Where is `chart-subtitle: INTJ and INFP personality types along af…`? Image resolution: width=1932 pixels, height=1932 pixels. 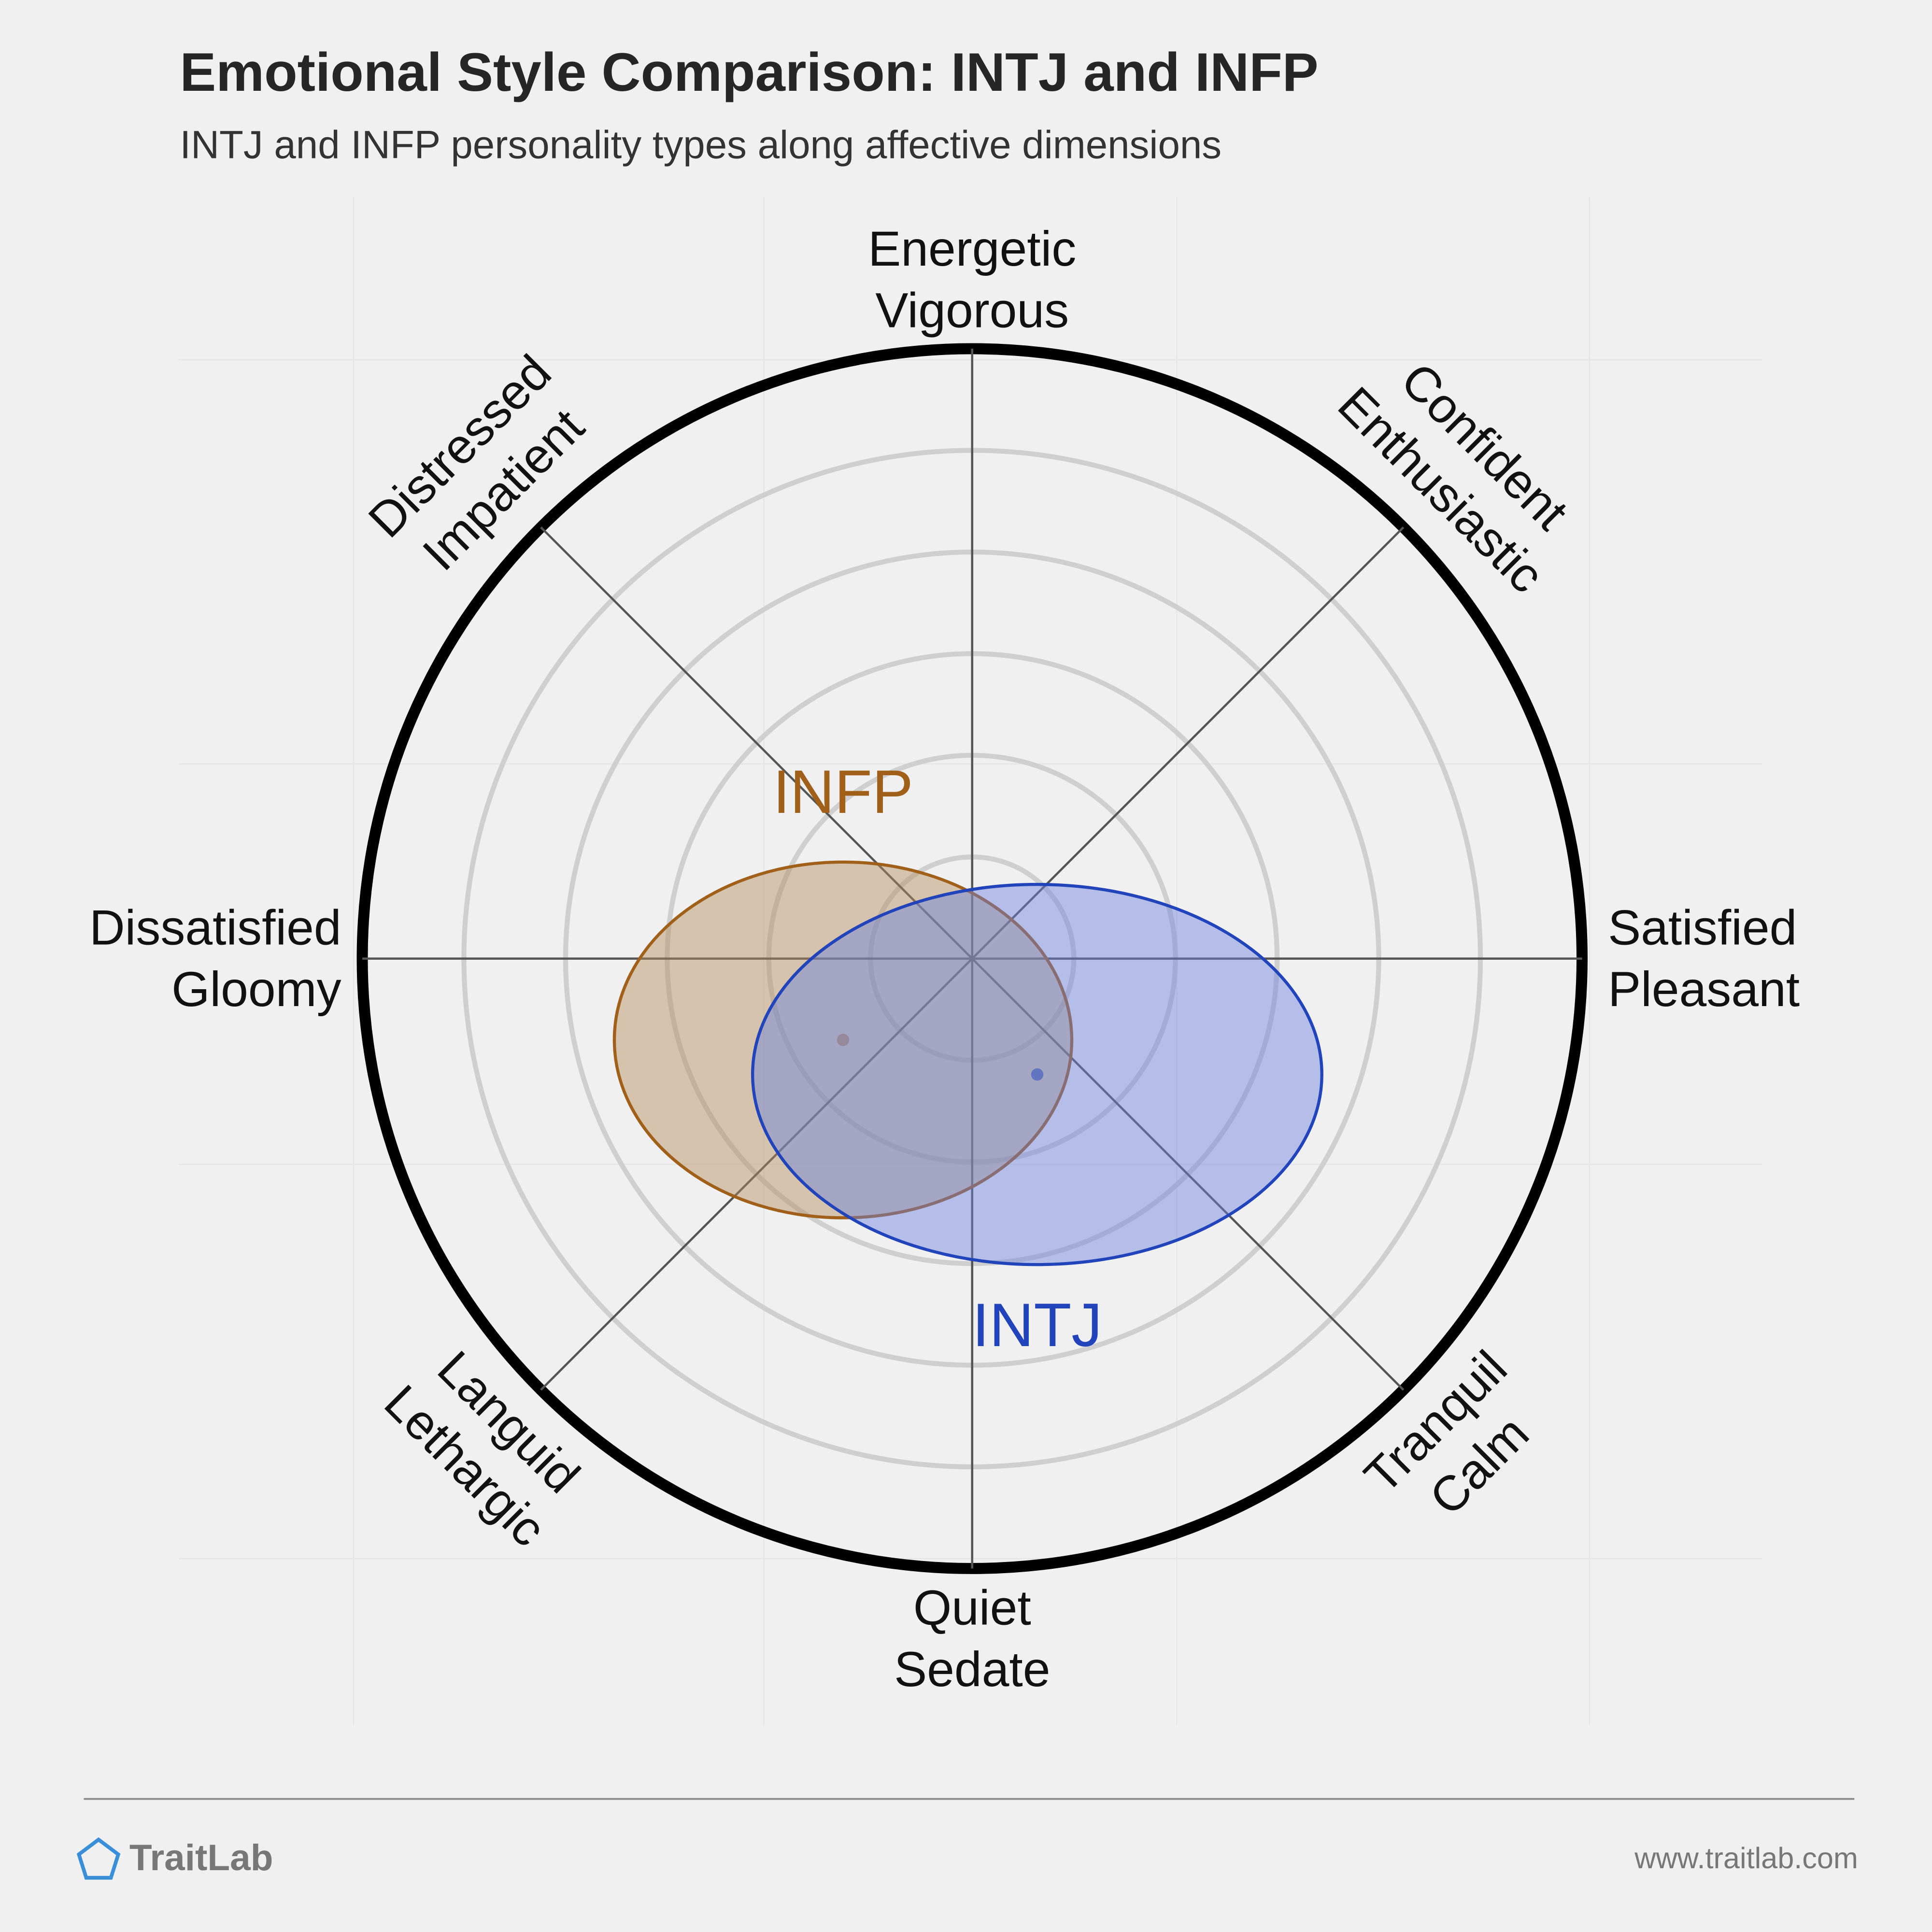 chart-subtitle: INTJ and INFP personality types along af… is located at coordinates (701, 145).